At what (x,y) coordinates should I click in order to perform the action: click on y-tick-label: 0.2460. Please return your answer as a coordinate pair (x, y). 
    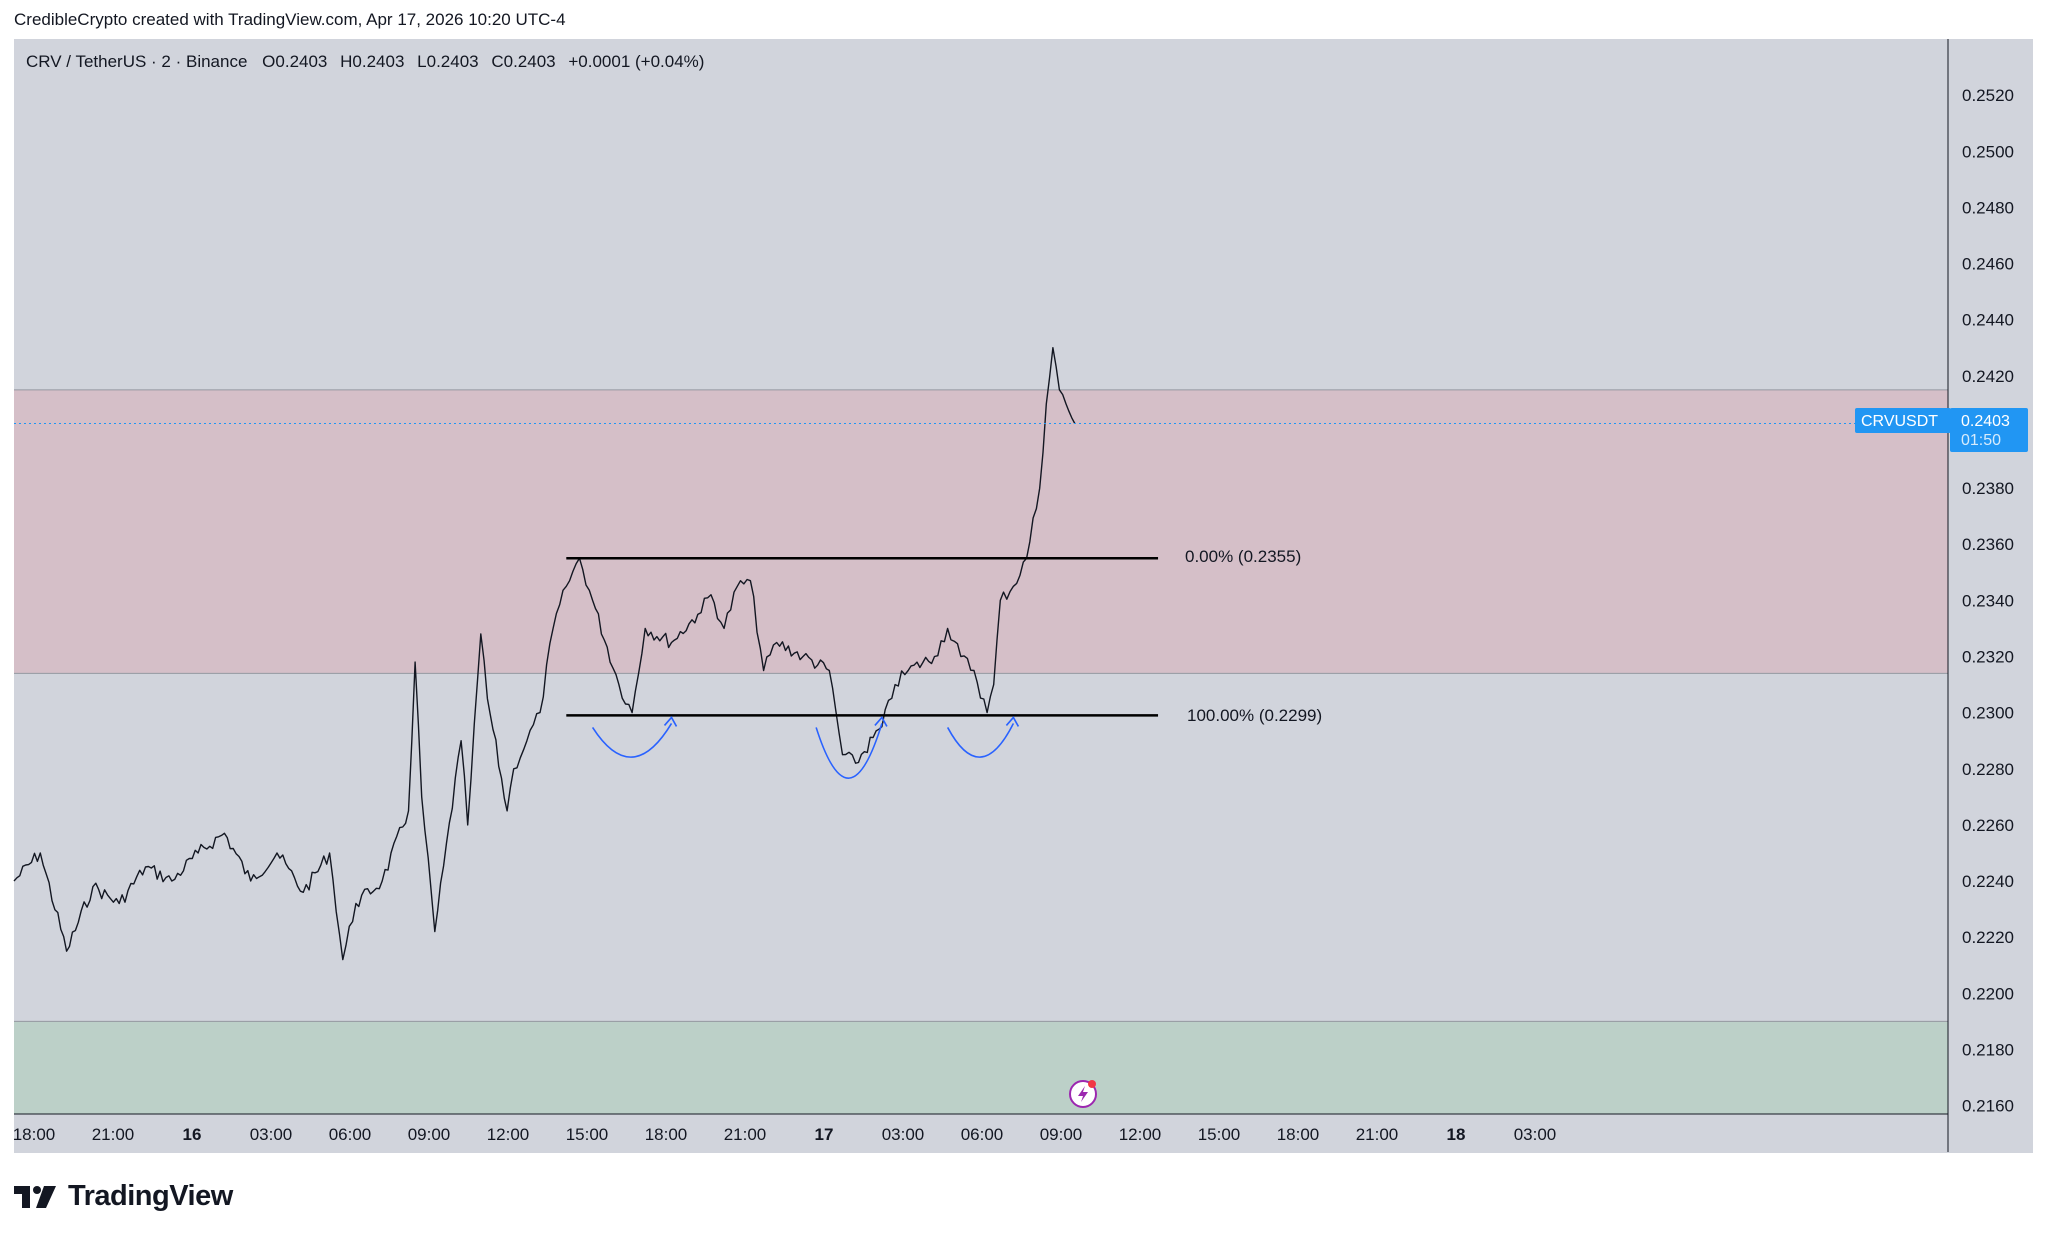
    Looking at the image, I should click on (1988, 264).